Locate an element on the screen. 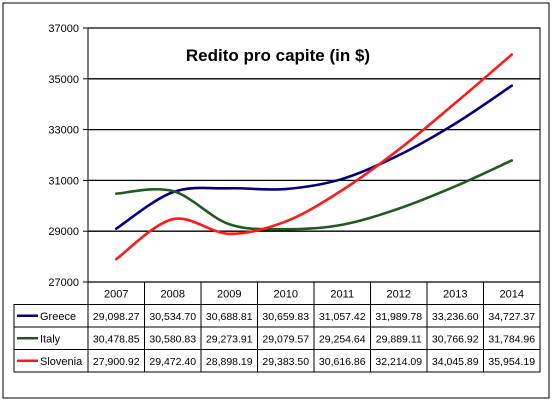 This screenshot has height=401, width=552. legend-label-italy: Italy is located at coordinates (50, 339).